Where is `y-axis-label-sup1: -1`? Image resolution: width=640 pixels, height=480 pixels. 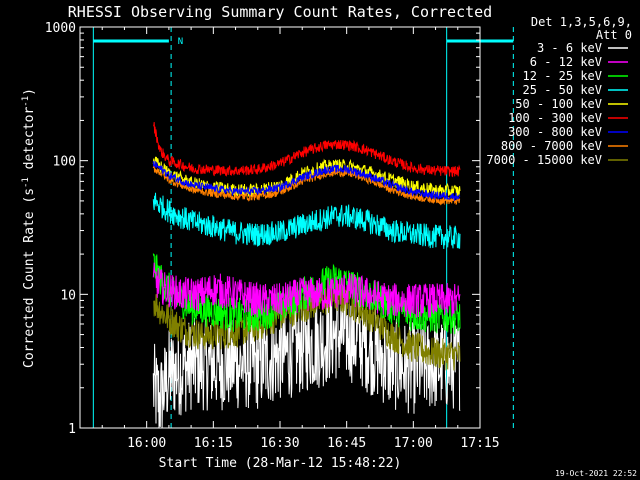 y-axis-label-sup1: -1 is located at coordinates (26, 182).